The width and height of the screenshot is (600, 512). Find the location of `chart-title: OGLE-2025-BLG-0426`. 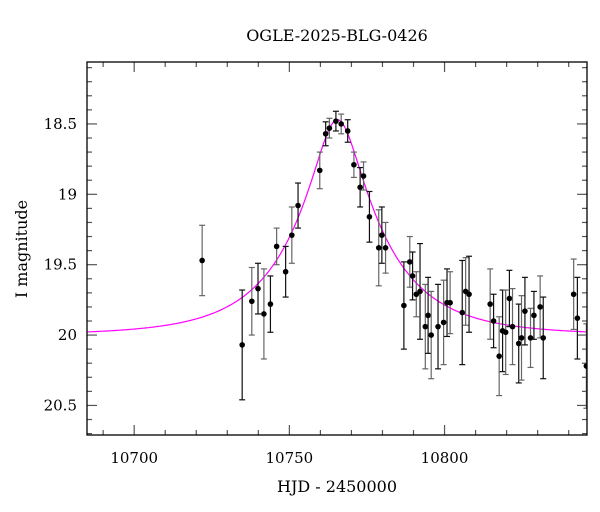

chart-title: OGLE-2025-BLG-0426 is located at coordinates (337, 35).